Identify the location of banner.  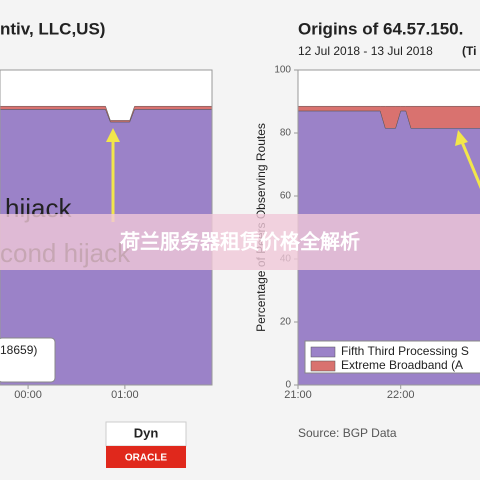
(240, 242).